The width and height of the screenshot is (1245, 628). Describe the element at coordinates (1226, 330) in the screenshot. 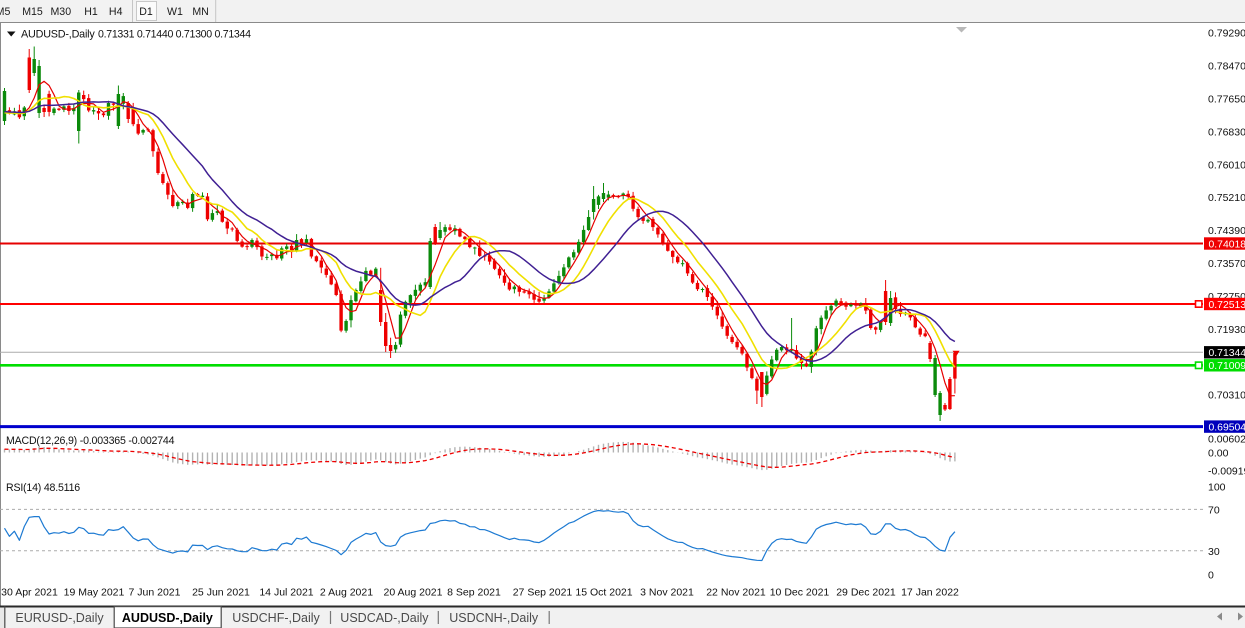

I see `svg-text: 0.71930` at that location.